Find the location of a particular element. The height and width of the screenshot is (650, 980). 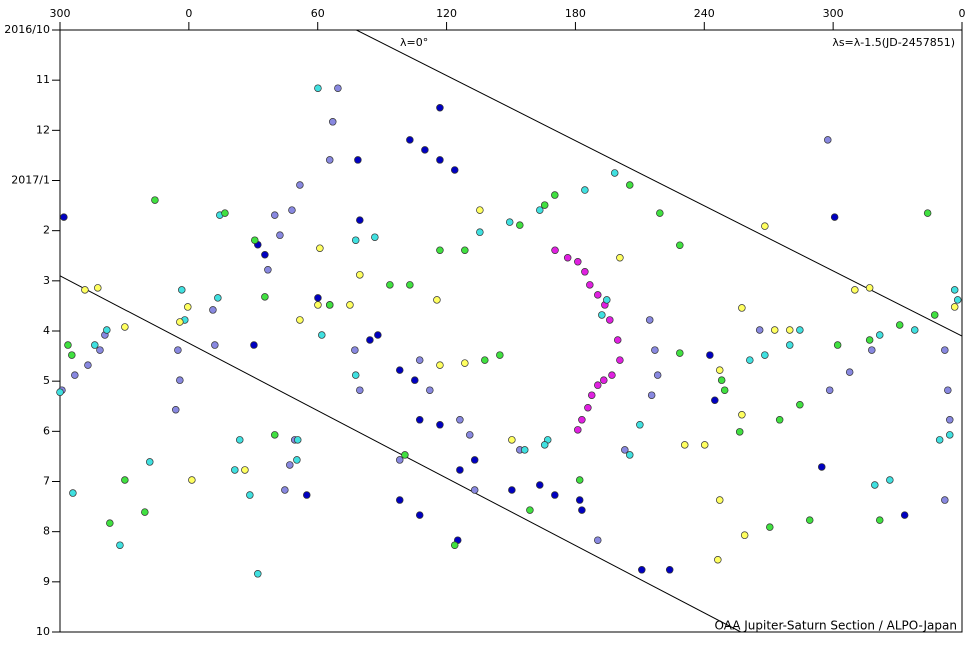

y-tick-label: 11 is located at coordinates (43, 79).